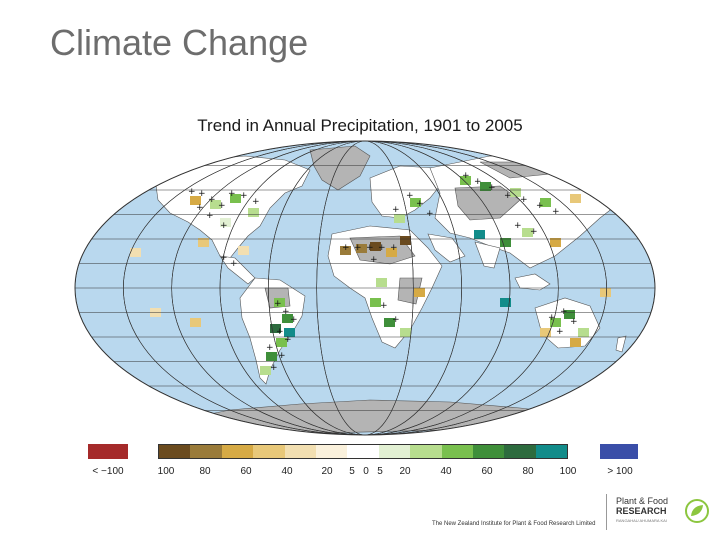  Describe the element at coordinates (179, 42) in the screenshot. I see `slide-title: Climate Change` at that location.